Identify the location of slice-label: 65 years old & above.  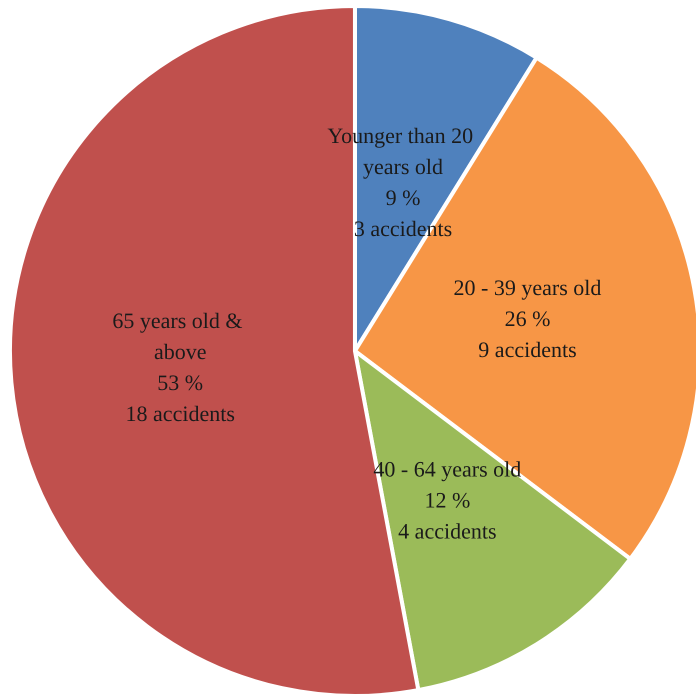
(180, 336).